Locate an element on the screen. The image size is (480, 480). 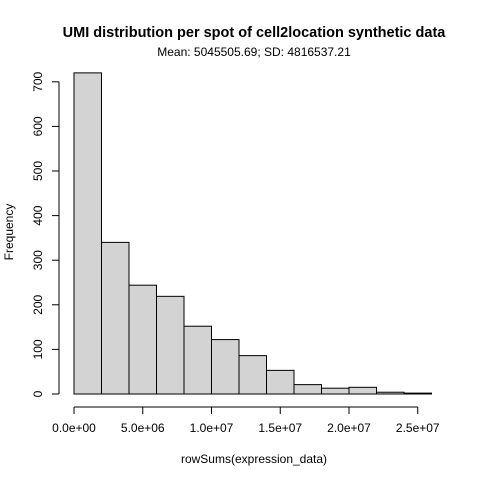
x-tick-label: 1.5e+07 is located at coordinates (280, 428).